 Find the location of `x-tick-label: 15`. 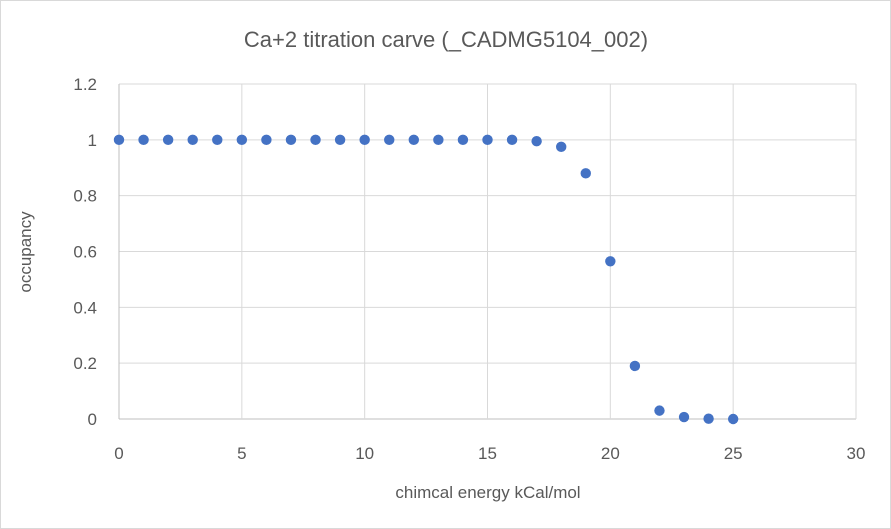

x-tick-label: 15 is located at coordinates (487, 453).